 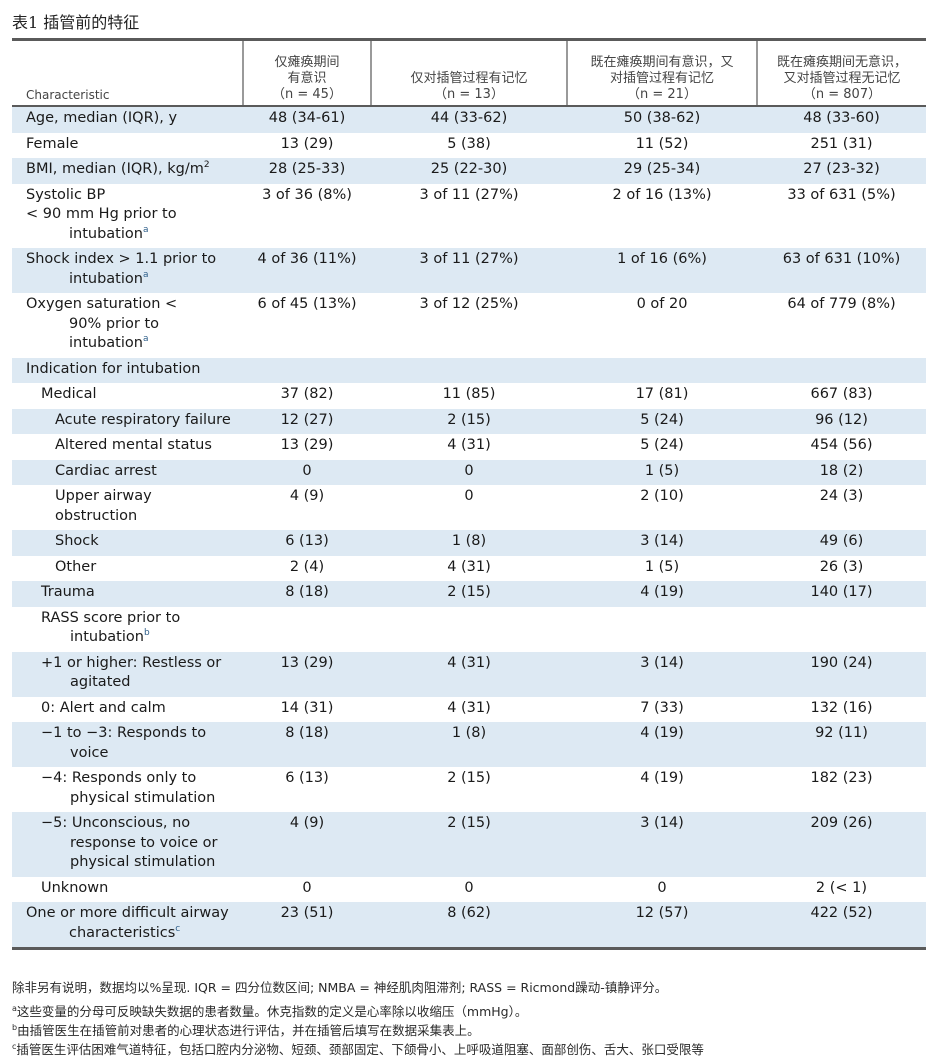 What do you see at coordinates (127, 674) in the screenshot?
I see `row-label: +1 or higher: Restless or agitated` at bounding box center [127, 674].